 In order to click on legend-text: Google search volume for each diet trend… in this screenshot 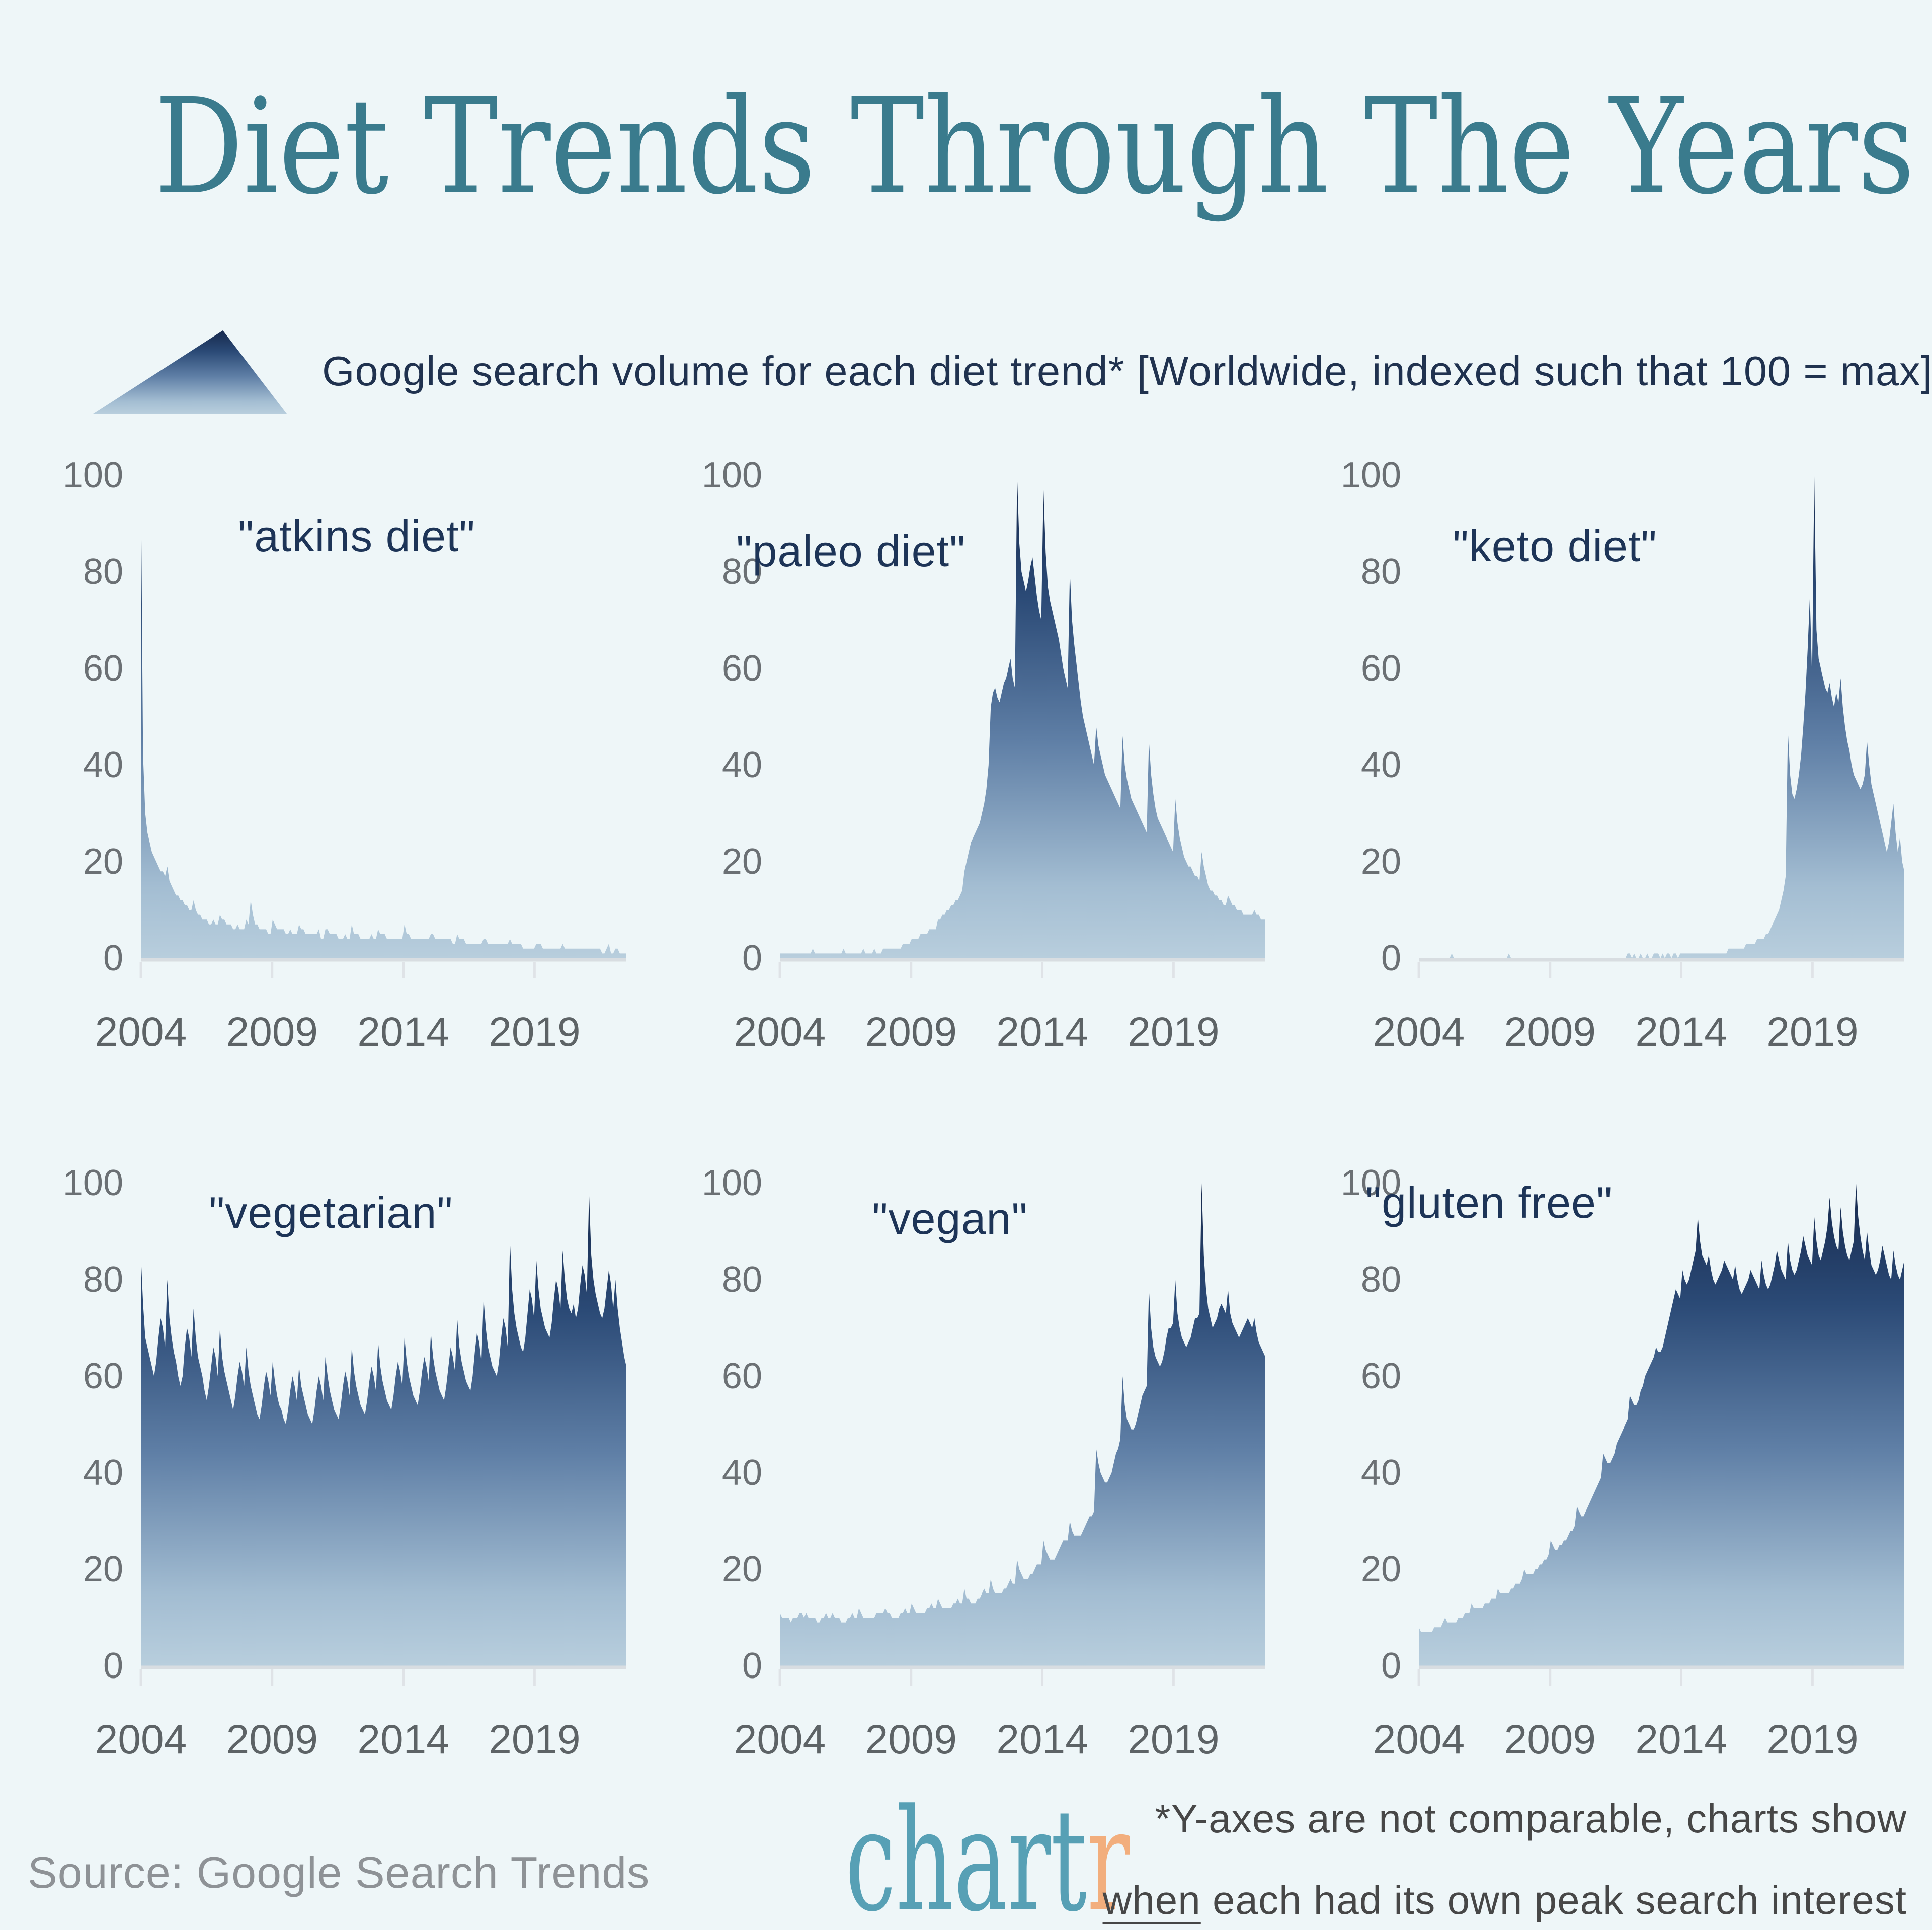, I will do `click(1127, 370)`.